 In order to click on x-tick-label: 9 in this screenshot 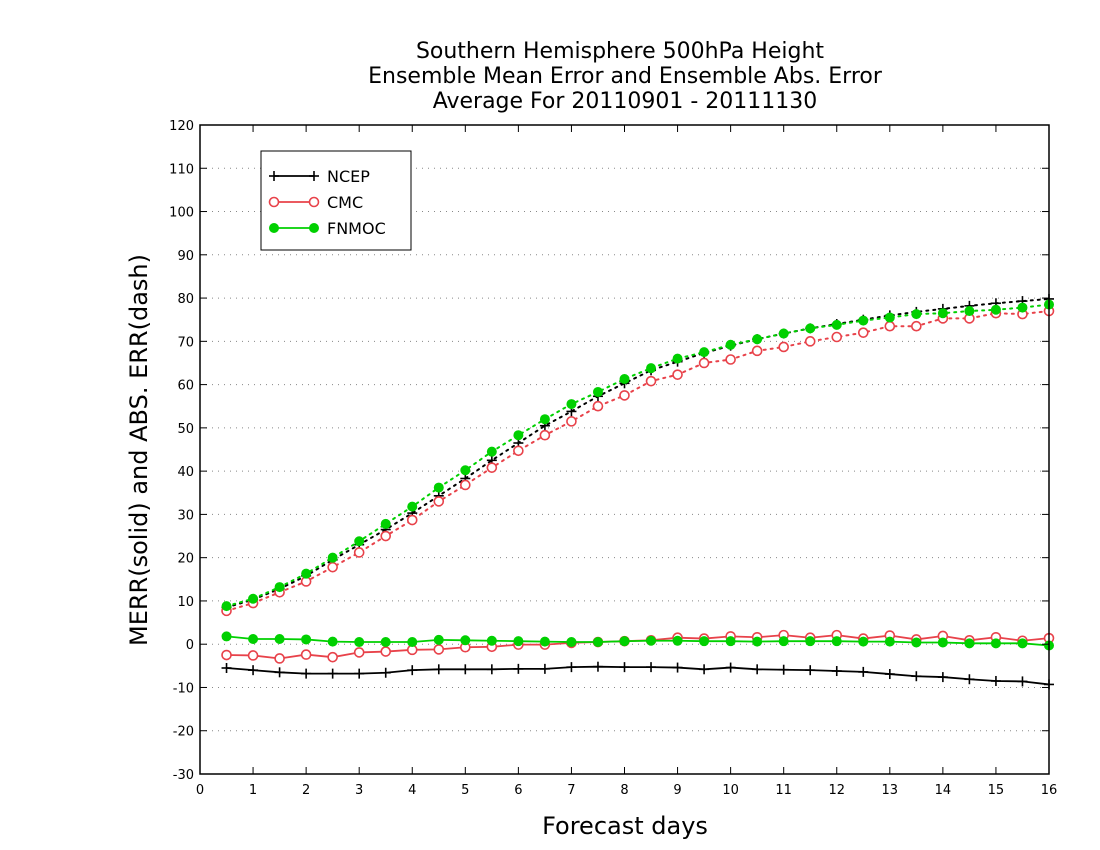, I will do `click(677, 790)`.